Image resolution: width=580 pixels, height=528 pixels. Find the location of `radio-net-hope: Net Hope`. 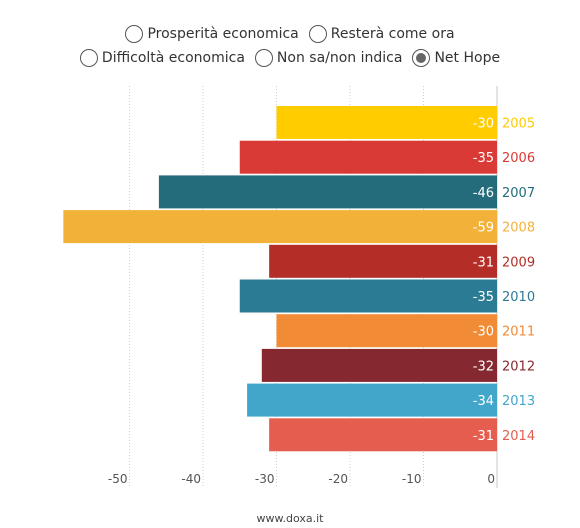

radio-net-hope: Net Hope is located at coordinates (456, 58).